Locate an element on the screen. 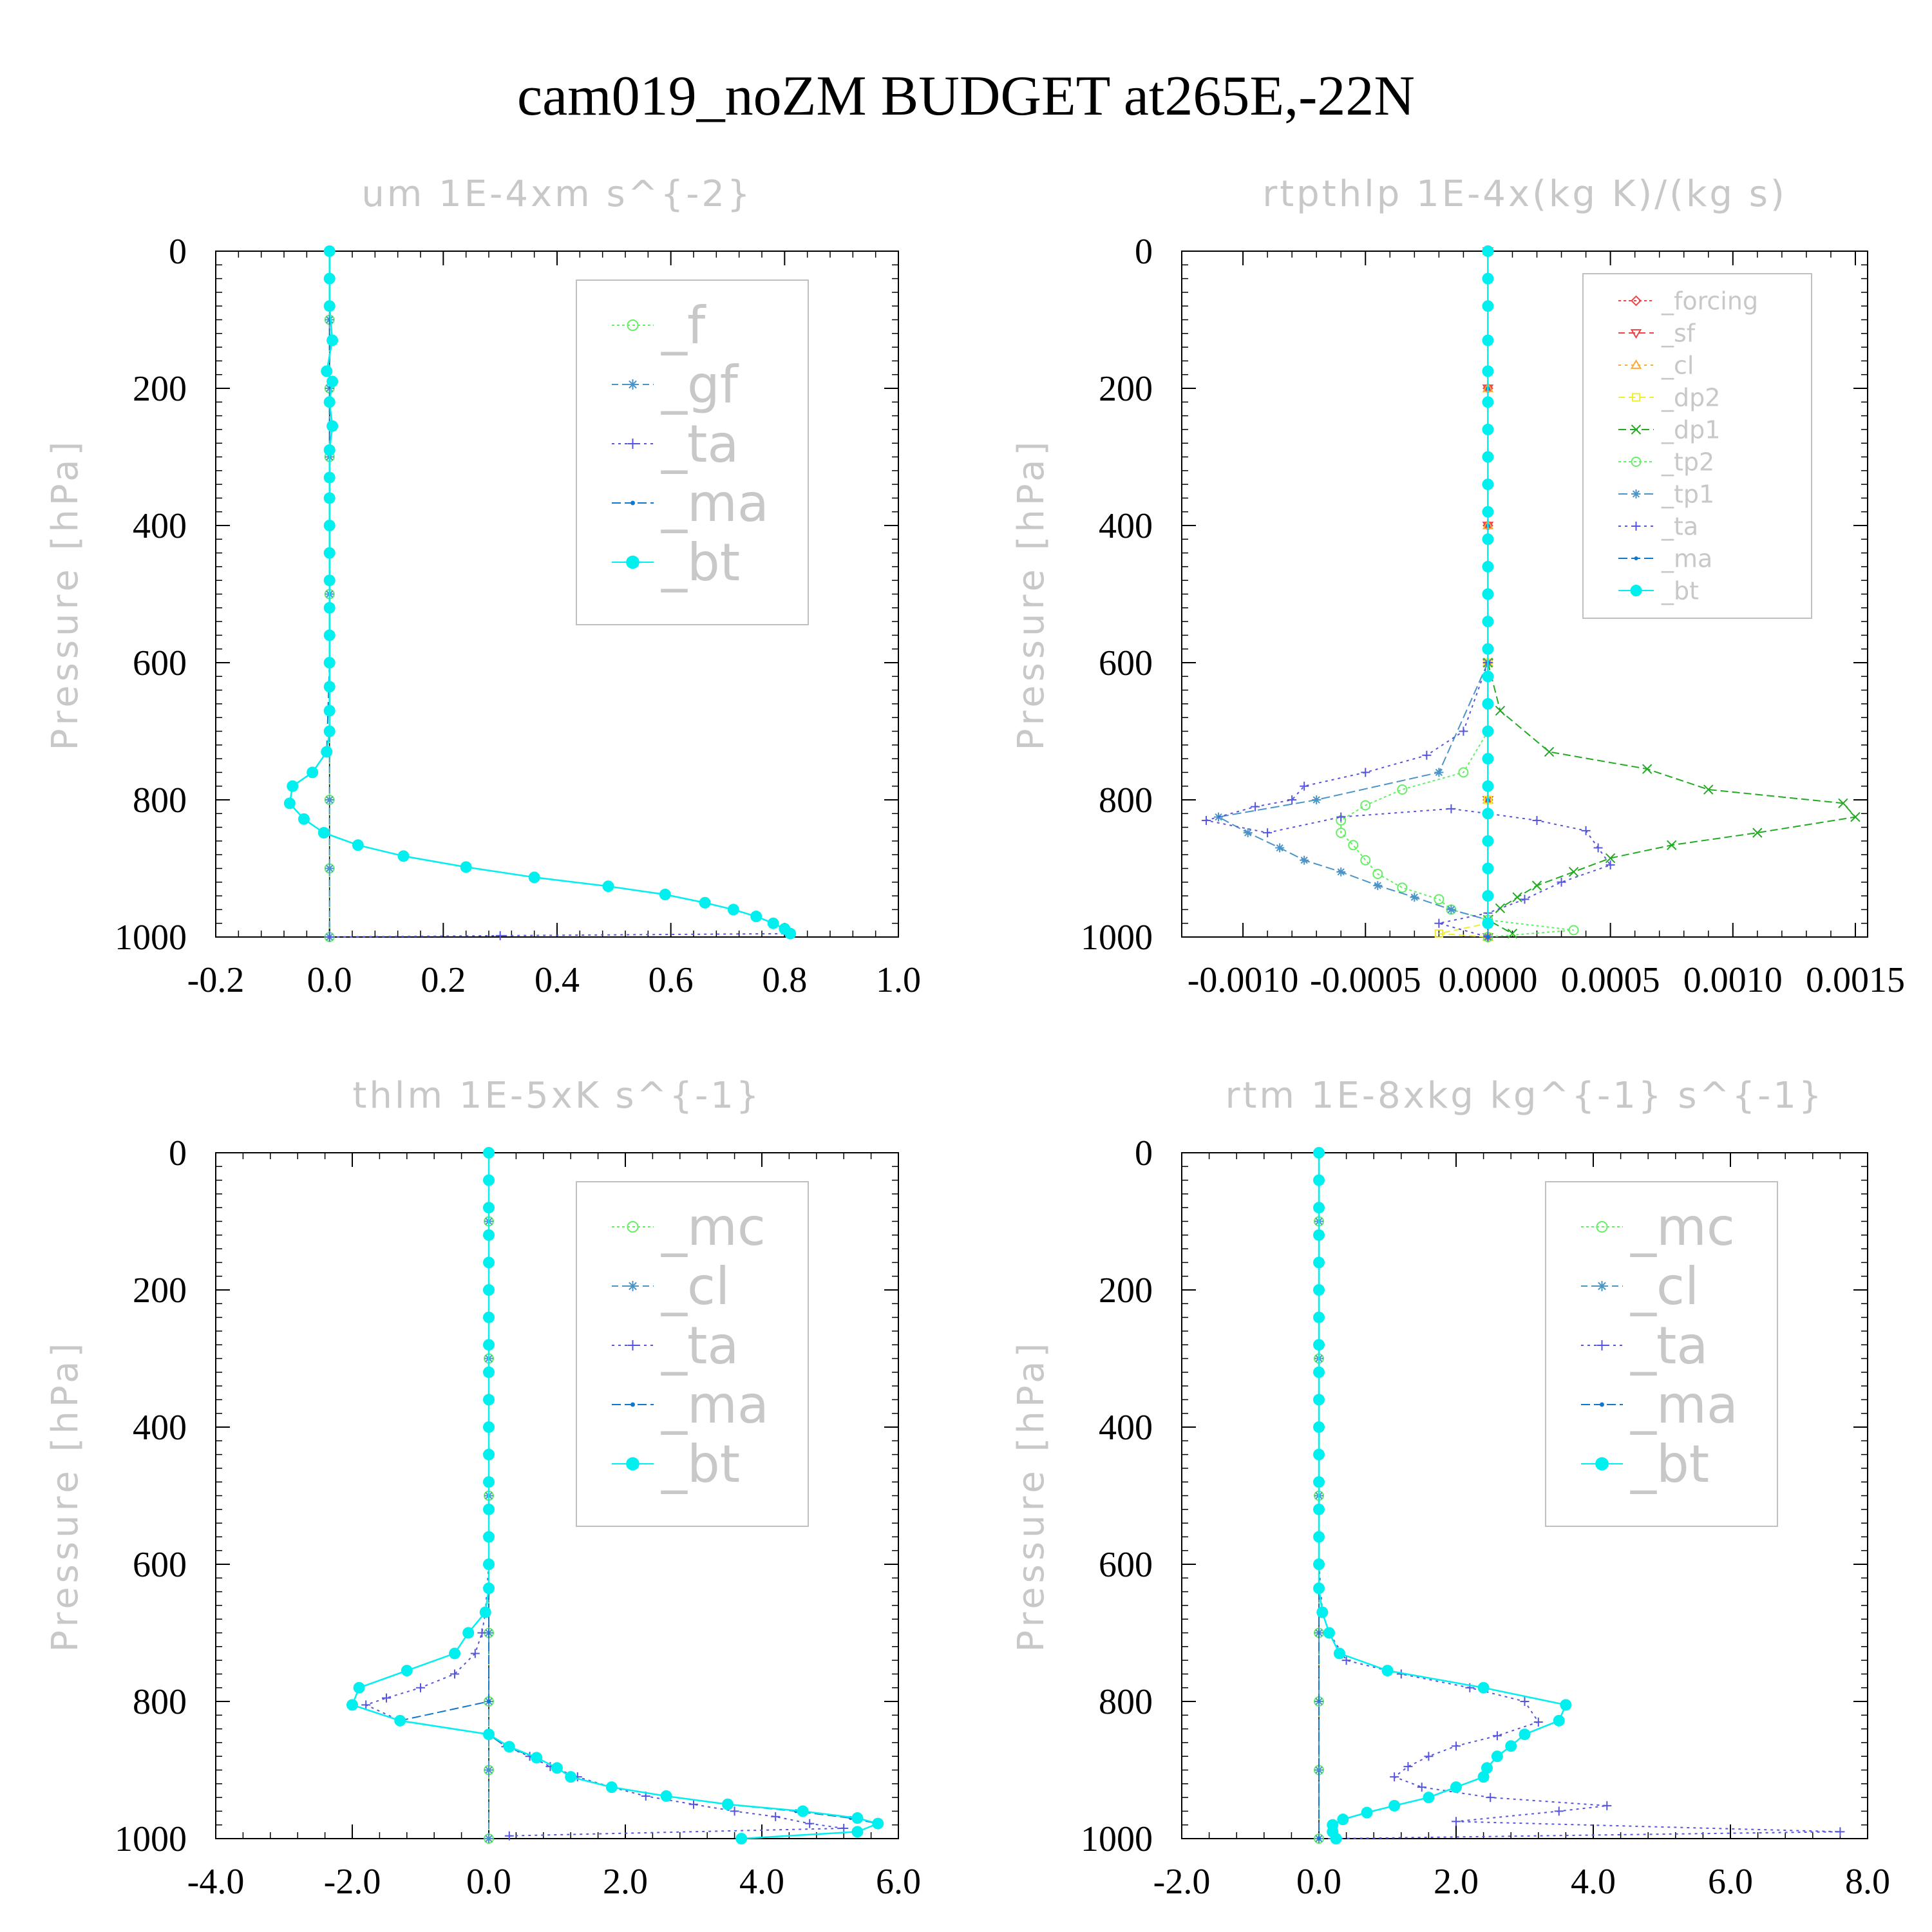 The height and width of the screenshot is (1932, 1932). legend-item-bt: _bt is located at coordinates (1659, 590).